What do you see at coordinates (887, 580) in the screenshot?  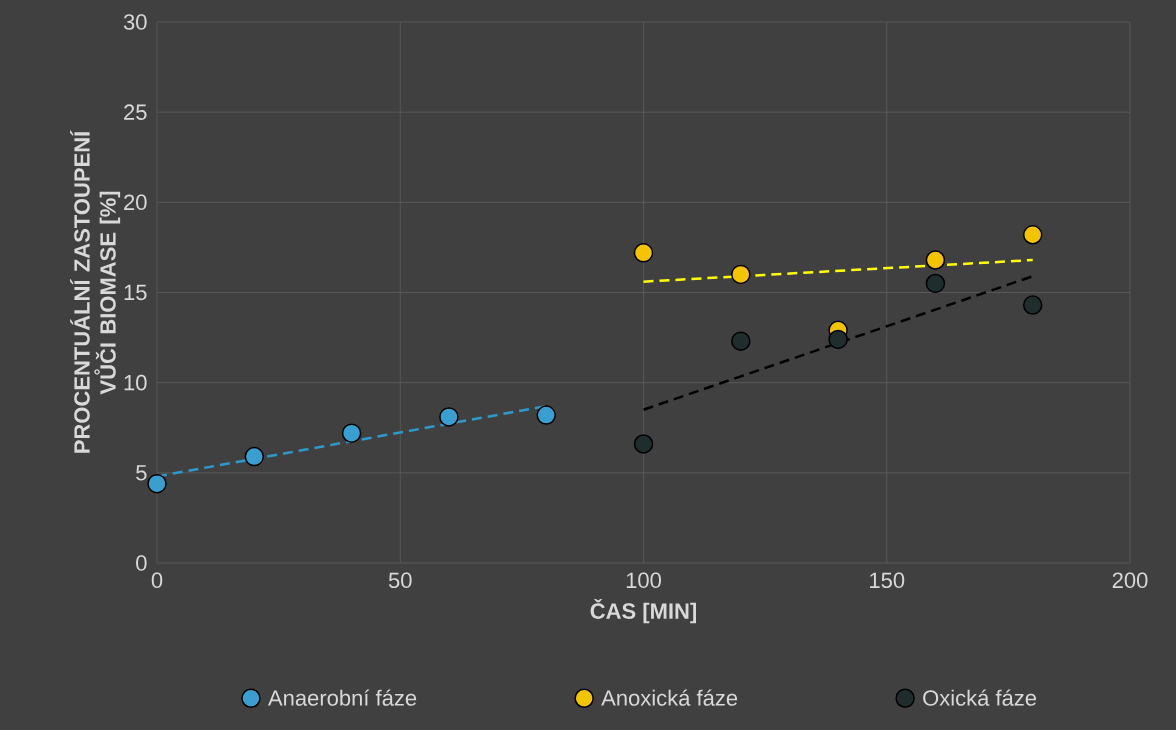 I see `x-tick-label: 150` at bounding box center [887, 580].